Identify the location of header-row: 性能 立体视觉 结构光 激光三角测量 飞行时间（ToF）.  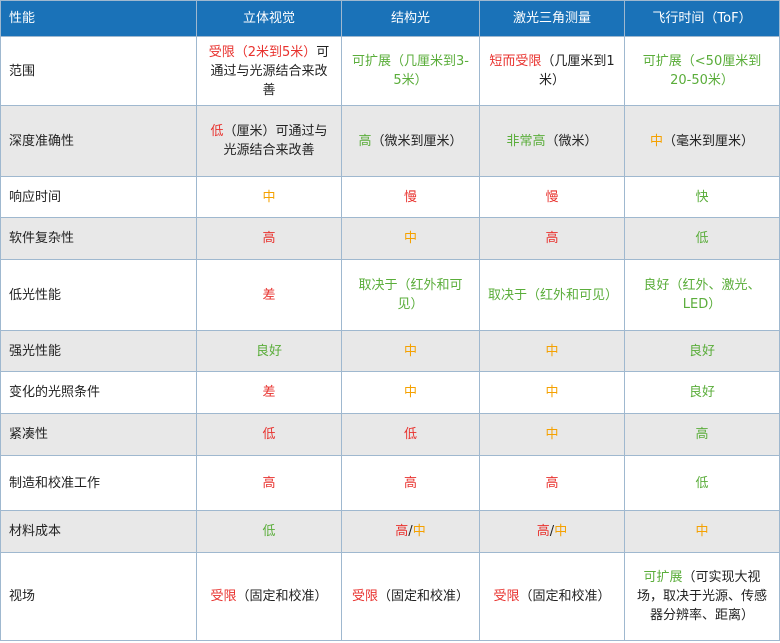
(390, 18).